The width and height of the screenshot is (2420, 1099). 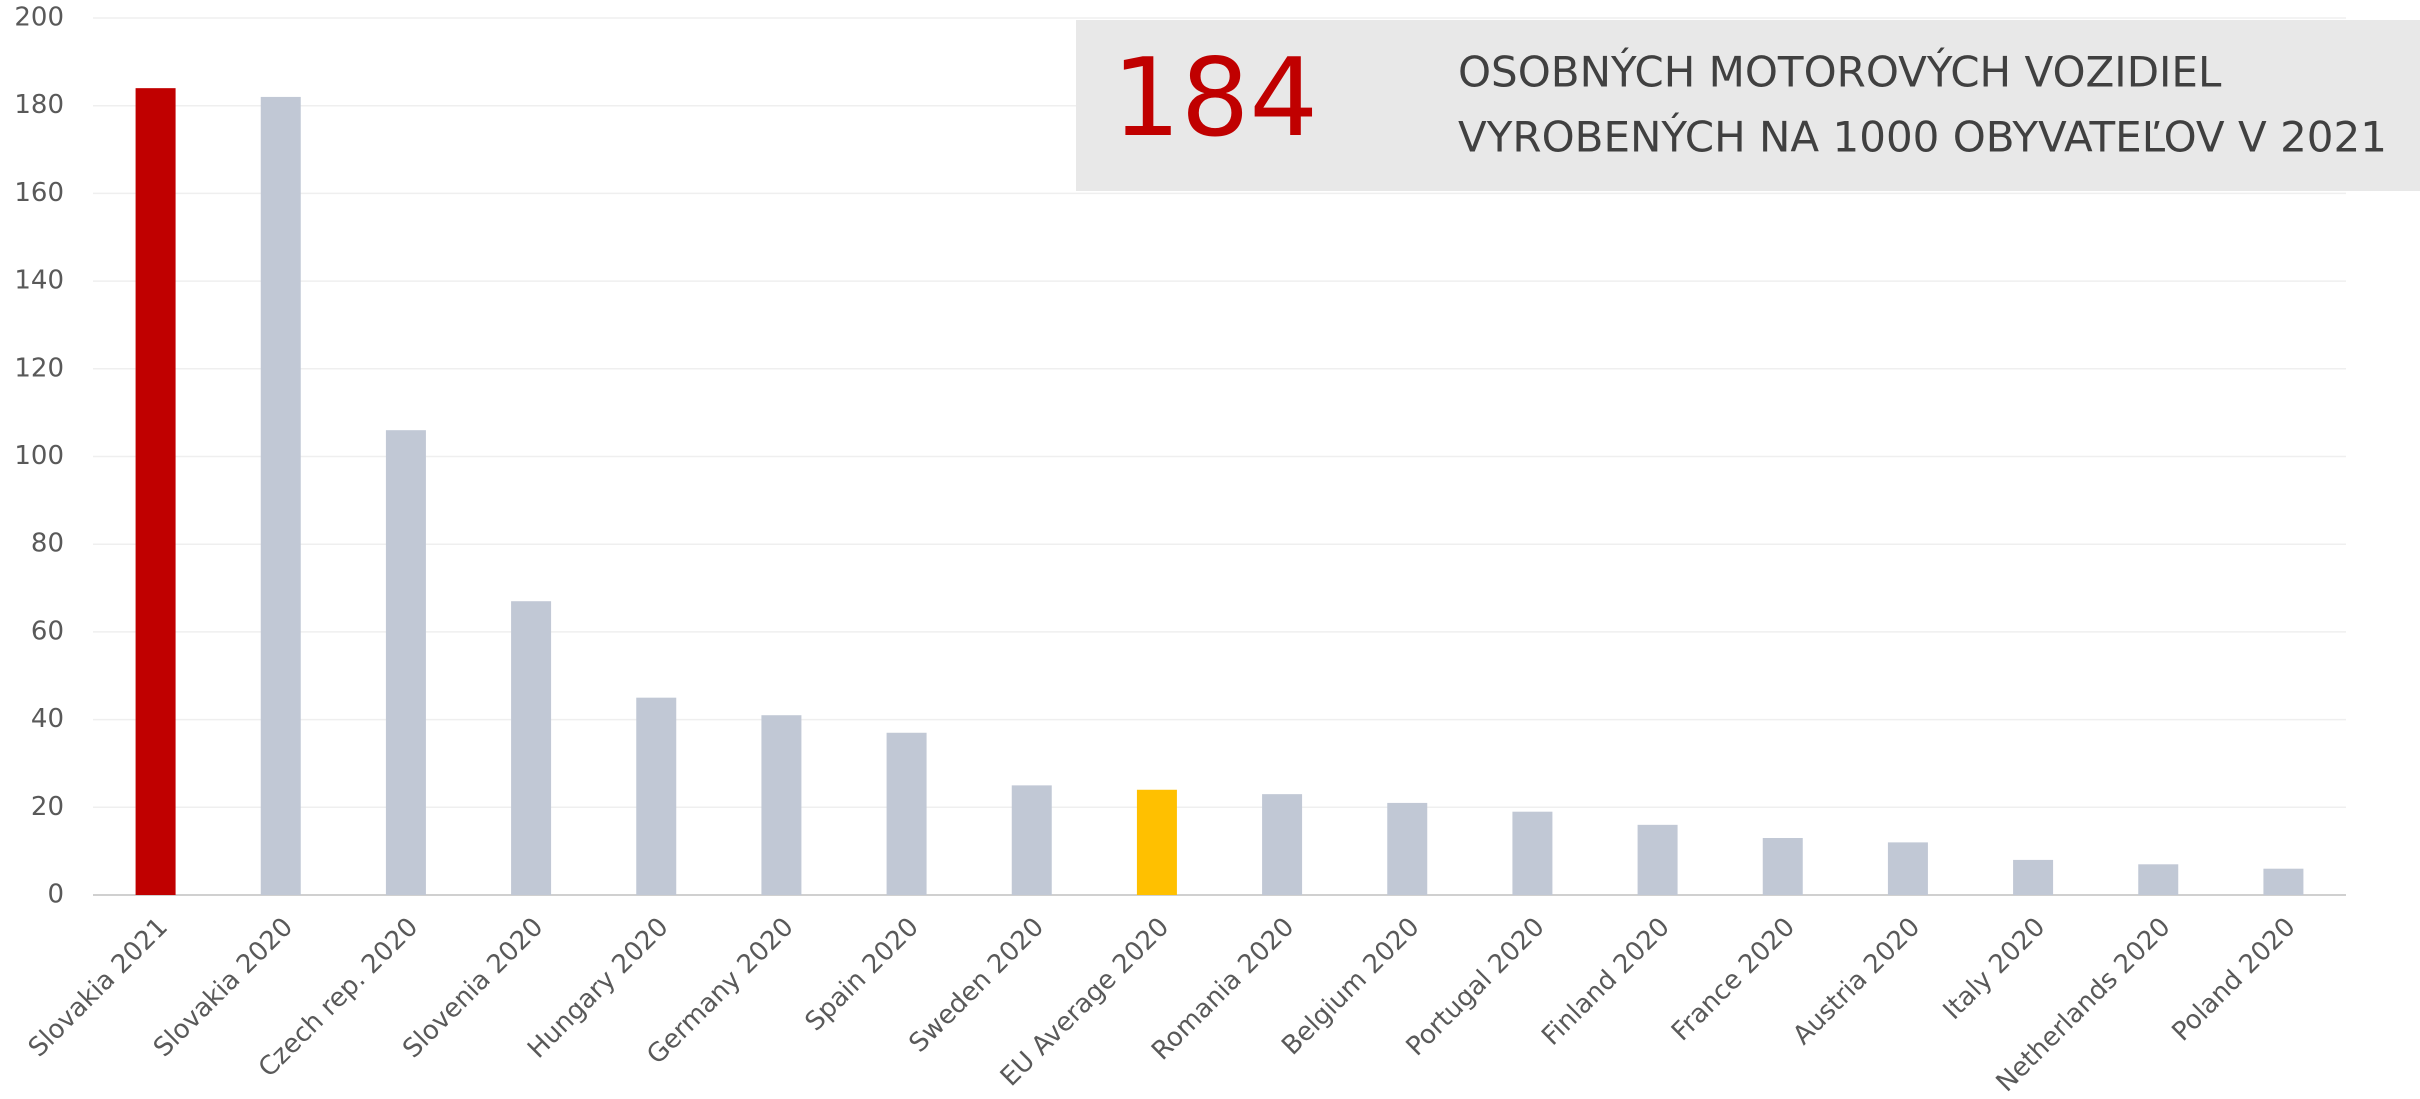 I want to click on y-tick-label: 160, so click(x=39, y=193).